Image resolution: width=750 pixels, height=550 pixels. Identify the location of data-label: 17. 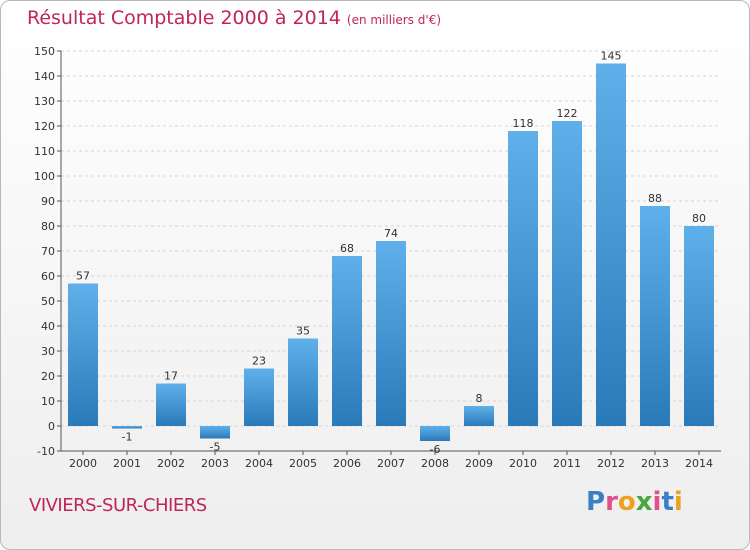
(171, 376).